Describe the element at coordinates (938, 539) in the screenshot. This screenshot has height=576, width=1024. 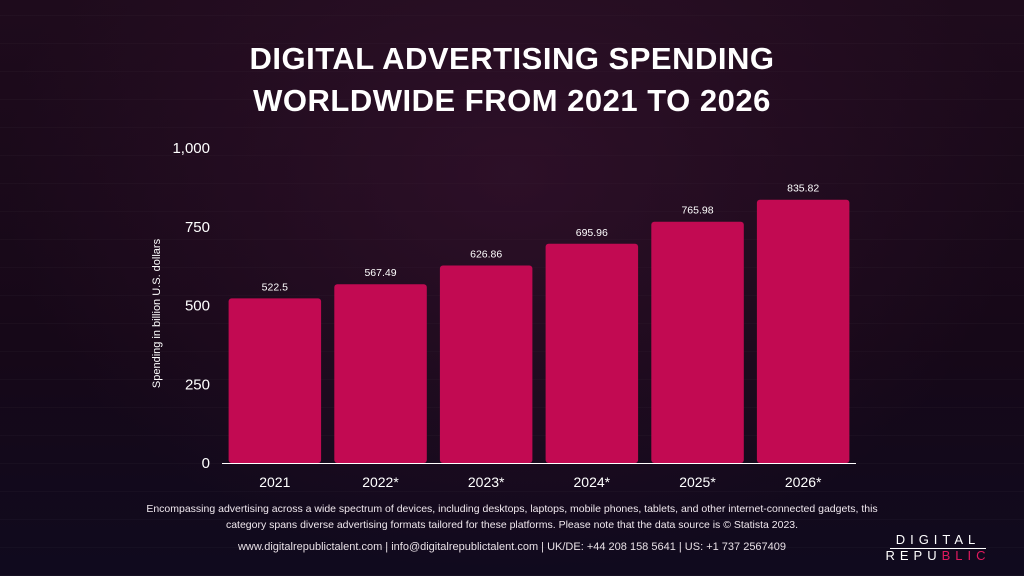
I see `logo-top-text: DIGITAL` at that location.